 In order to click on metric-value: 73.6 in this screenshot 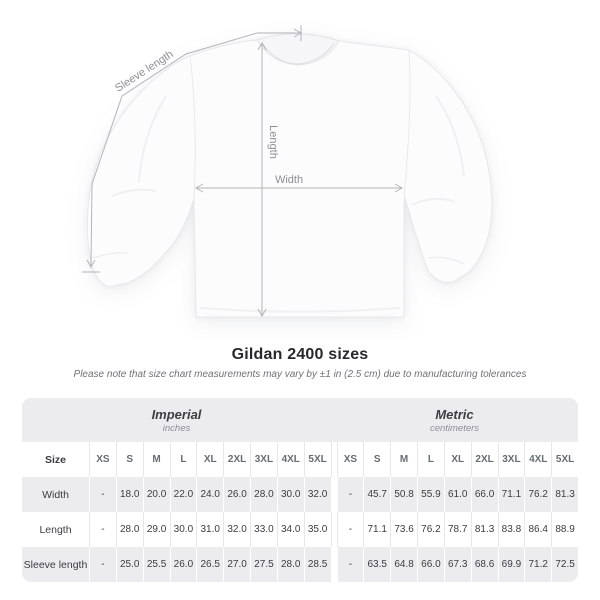, I will do `click(403, 529)`.